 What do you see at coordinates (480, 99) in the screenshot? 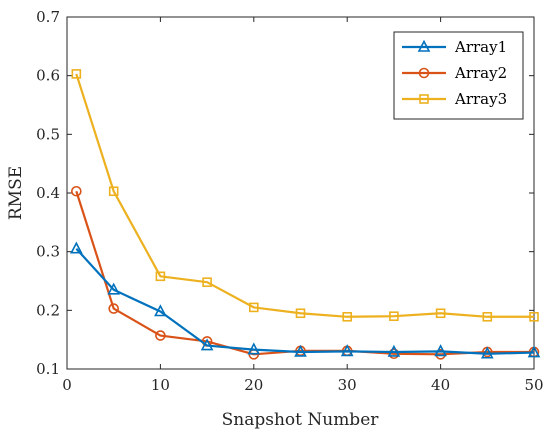
I see `legend-label: Array3` at bounding box center [480, 99].